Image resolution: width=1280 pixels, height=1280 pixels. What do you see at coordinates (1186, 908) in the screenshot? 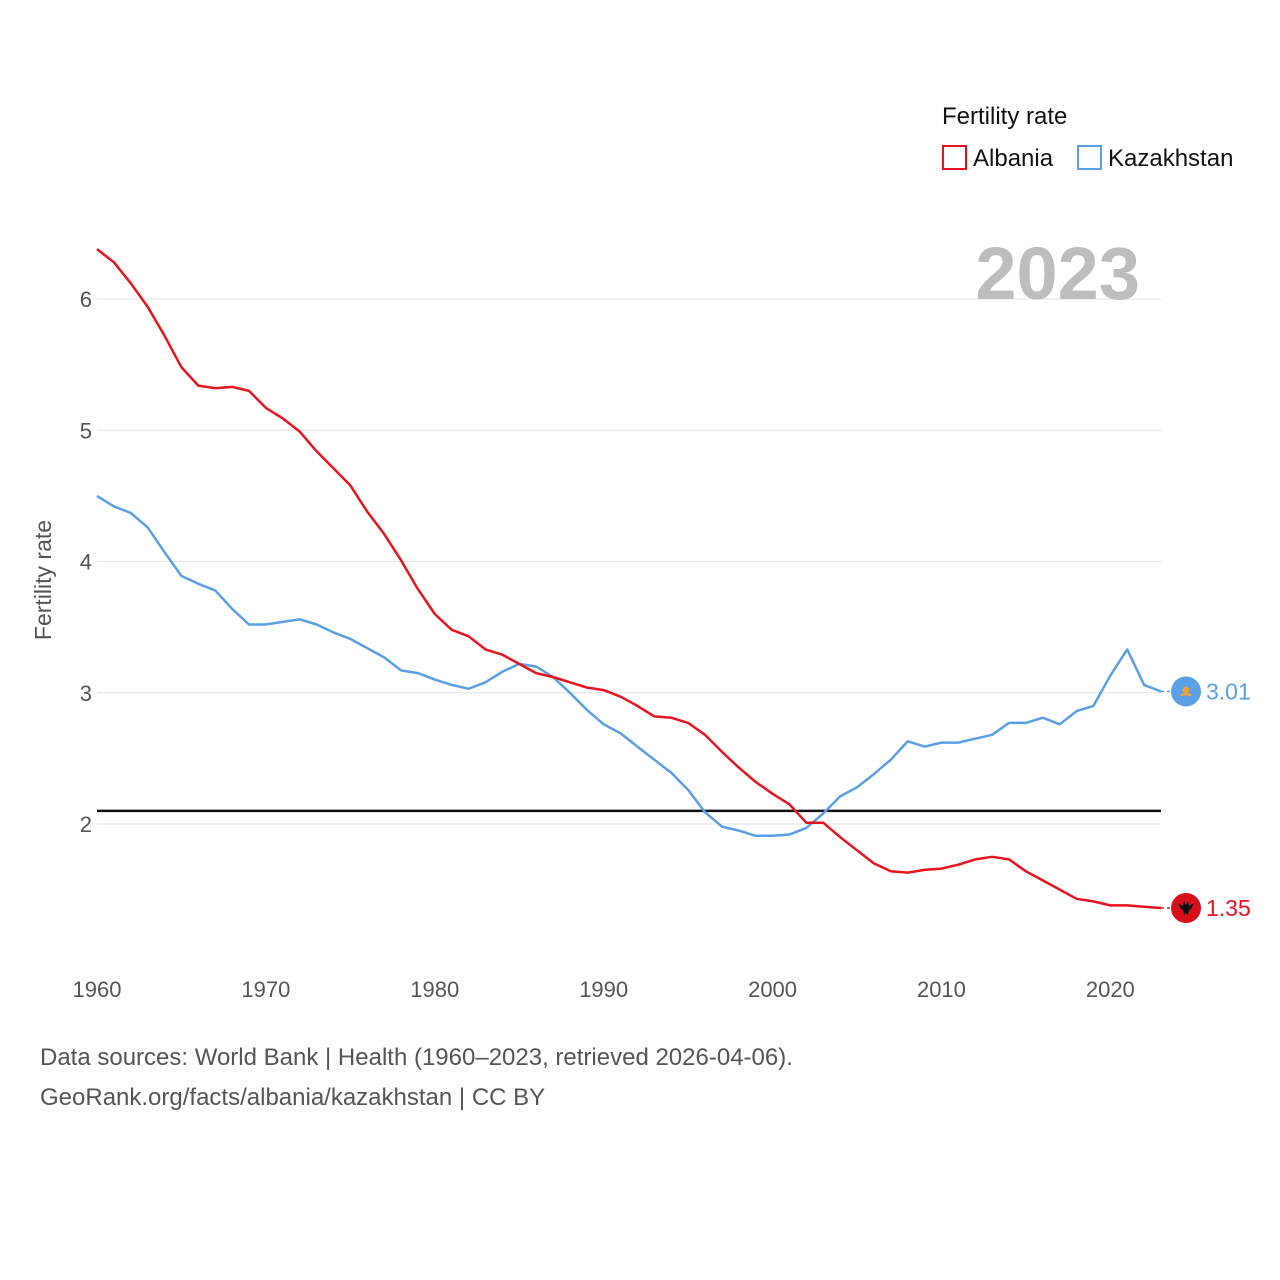
I see `albania-eagle-emblem` at bounding box center [1186, 908].